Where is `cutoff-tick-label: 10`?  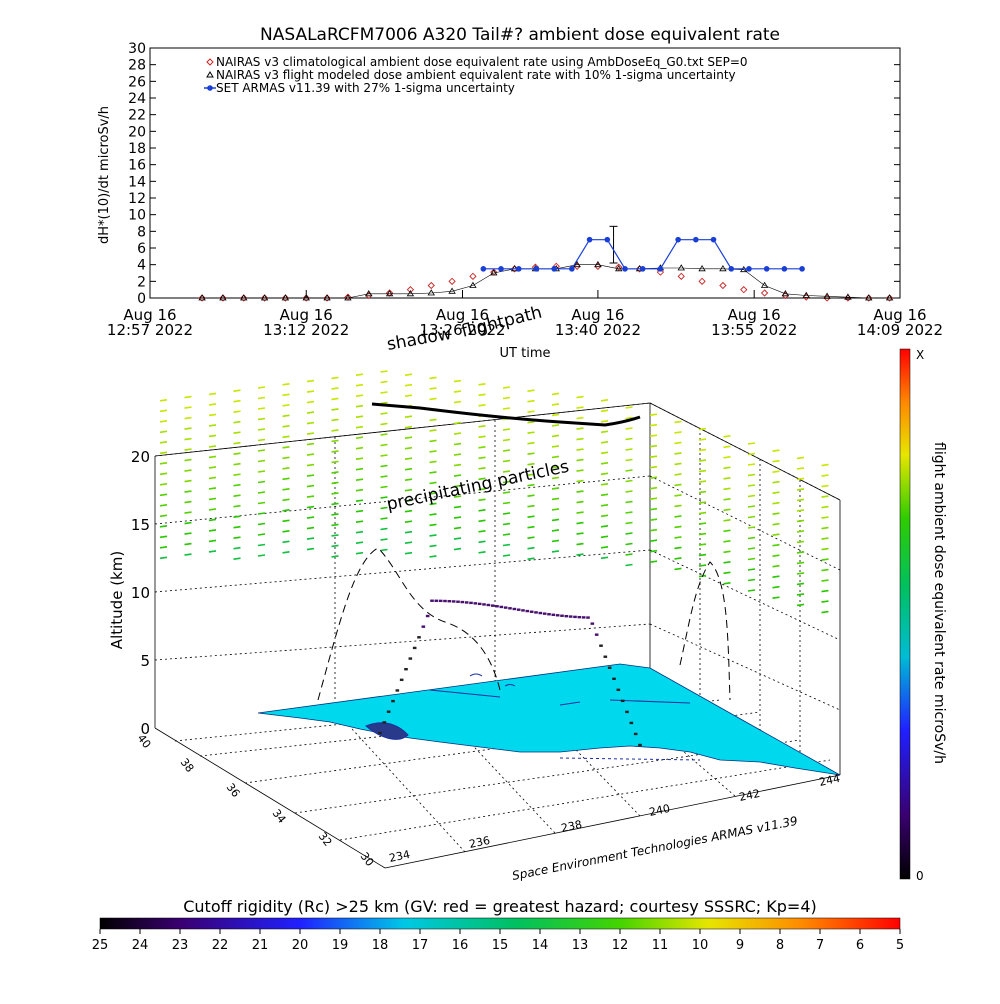 cutoff-tick-label: 10 is located at coordinates (700, 945).